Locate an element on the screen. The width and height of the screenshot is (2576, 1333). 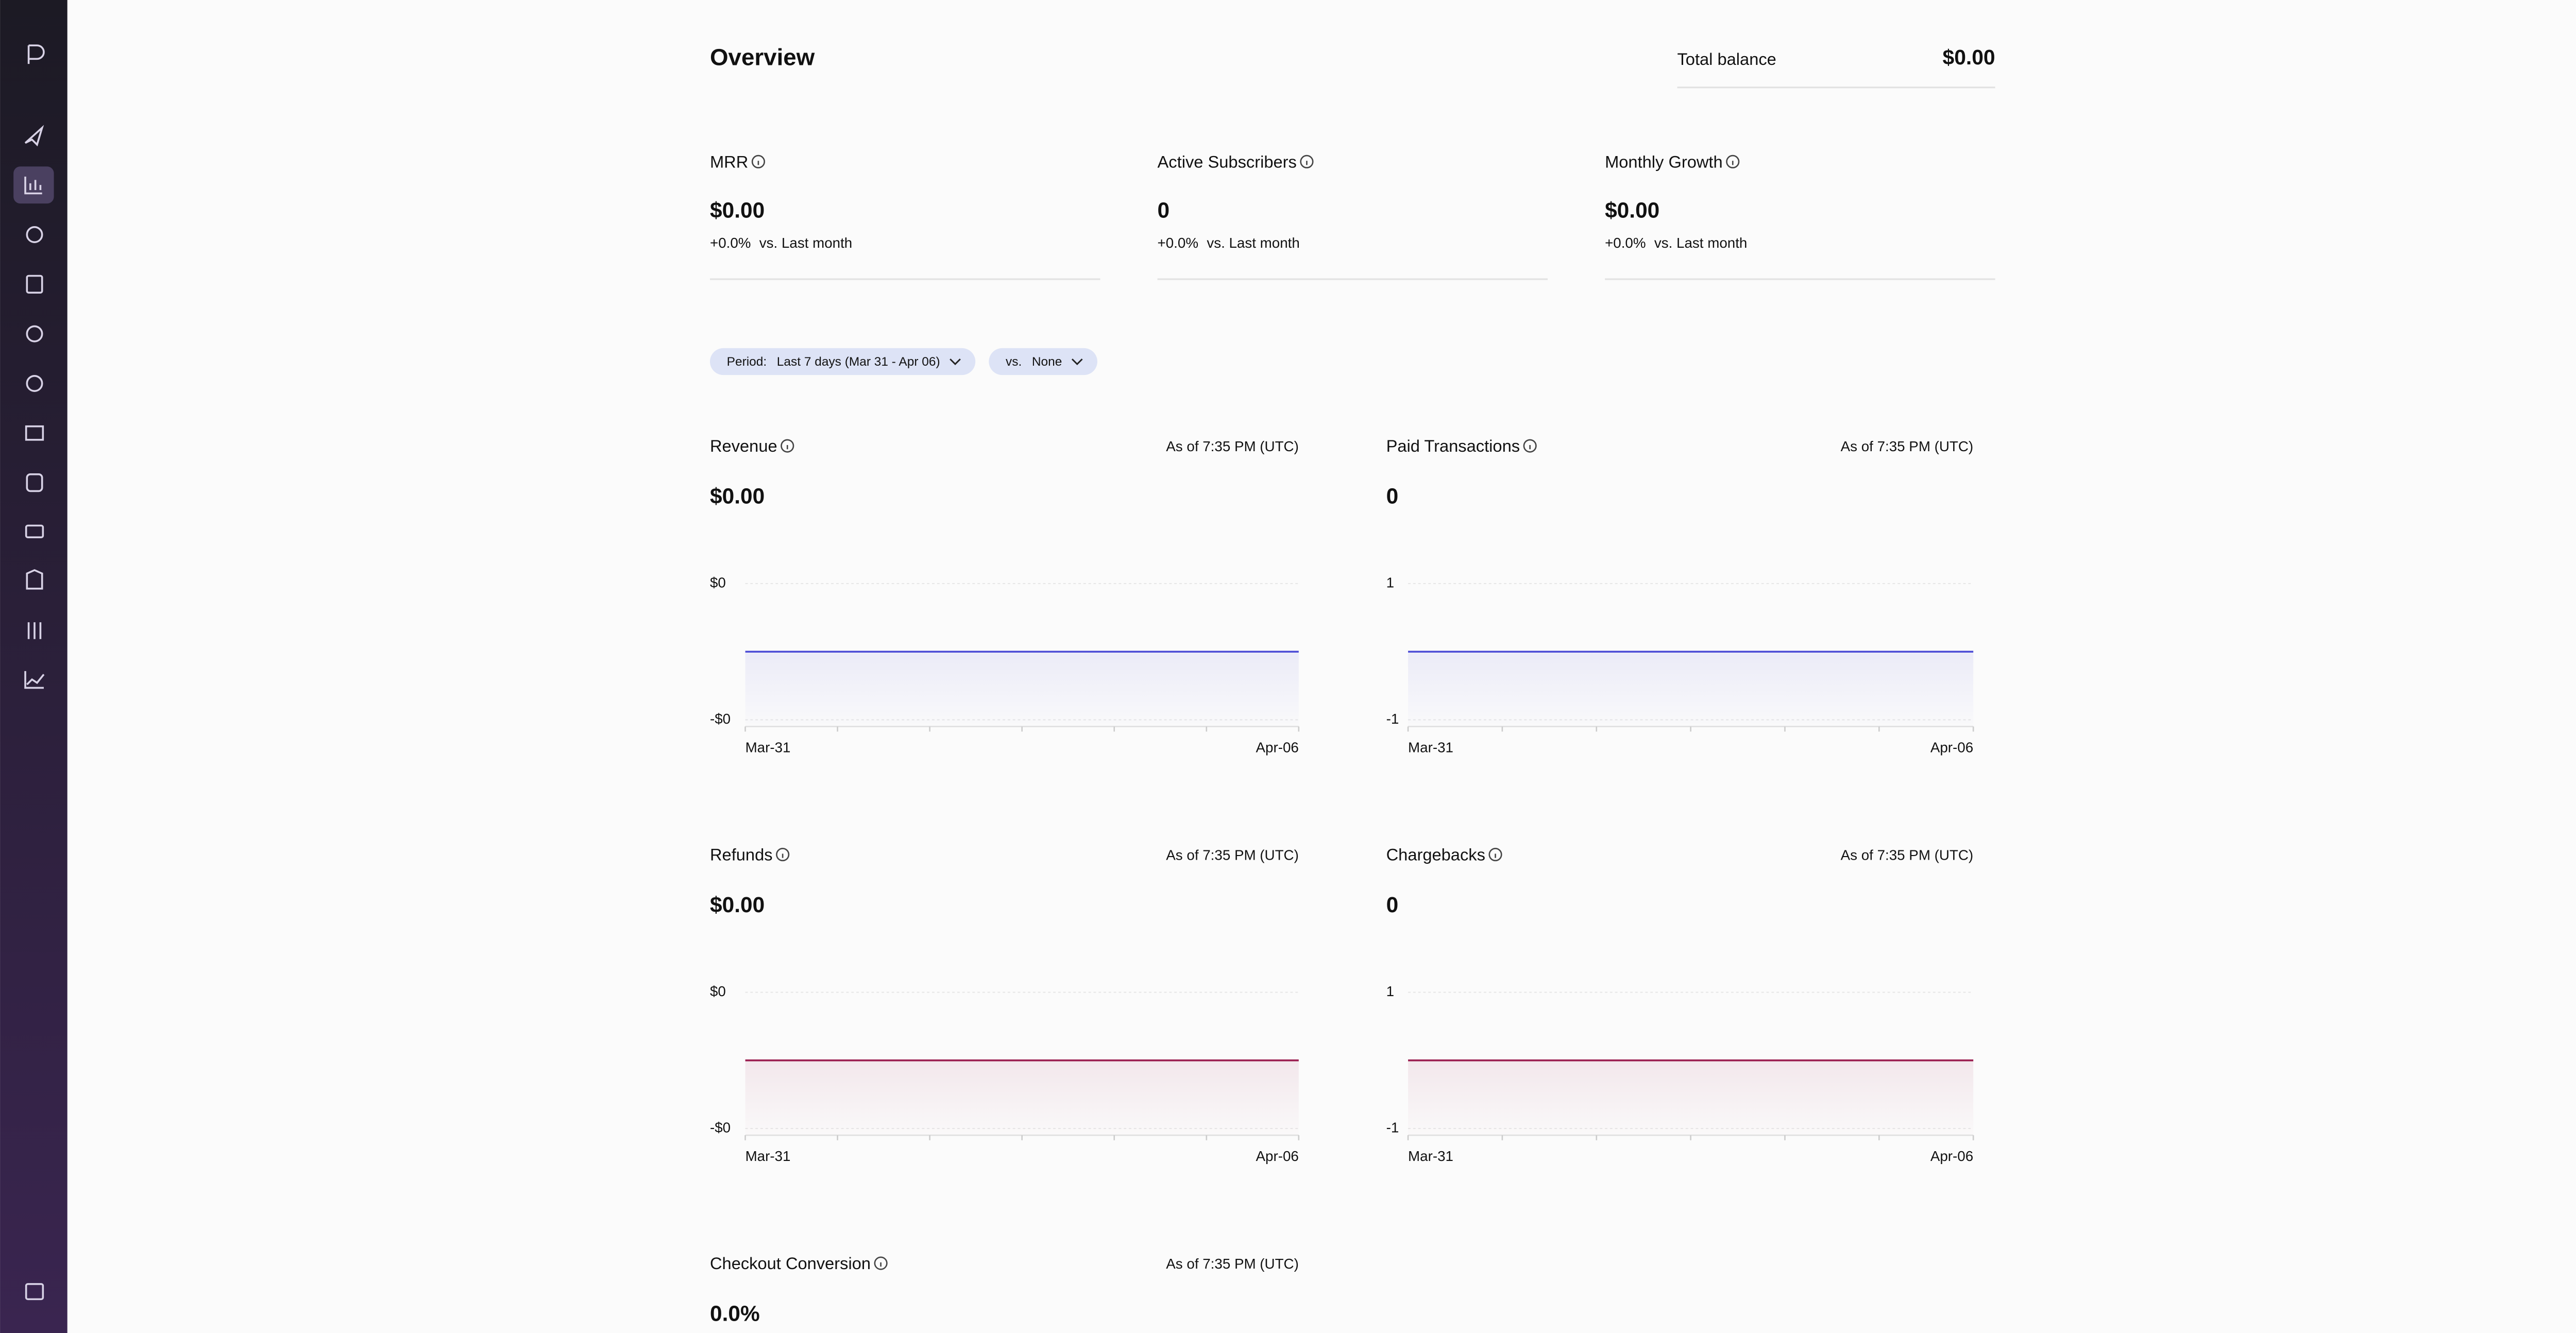
filter-label: vs. is located at coordinates (1014, 362).